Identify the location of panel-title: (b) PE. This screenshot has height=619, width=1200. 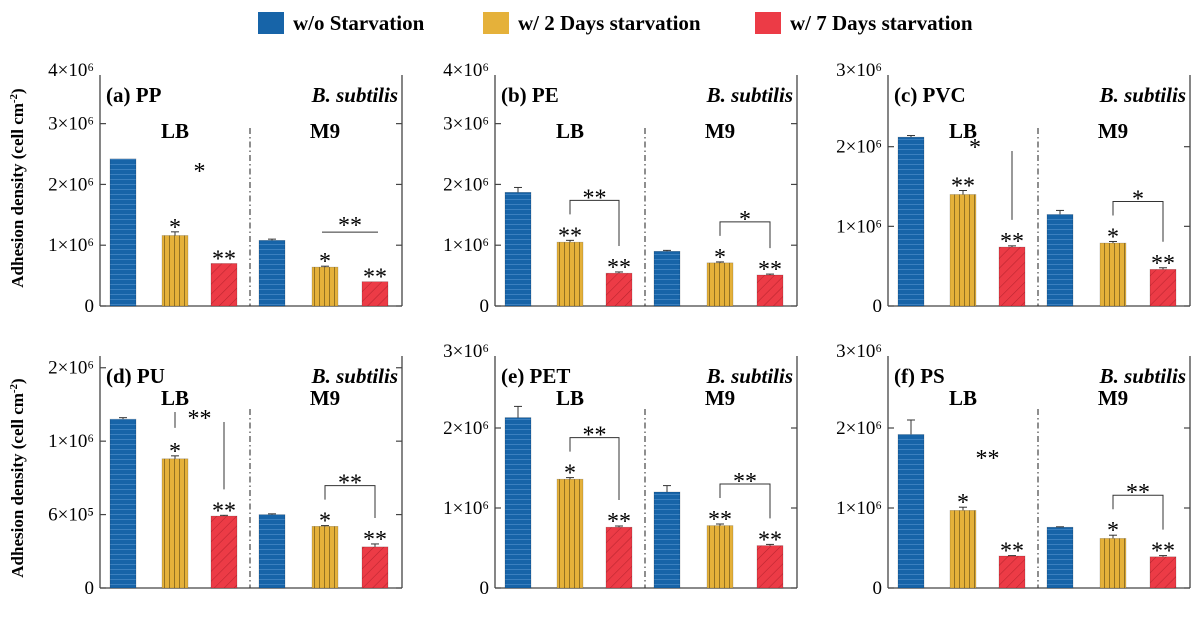
(530, 95).